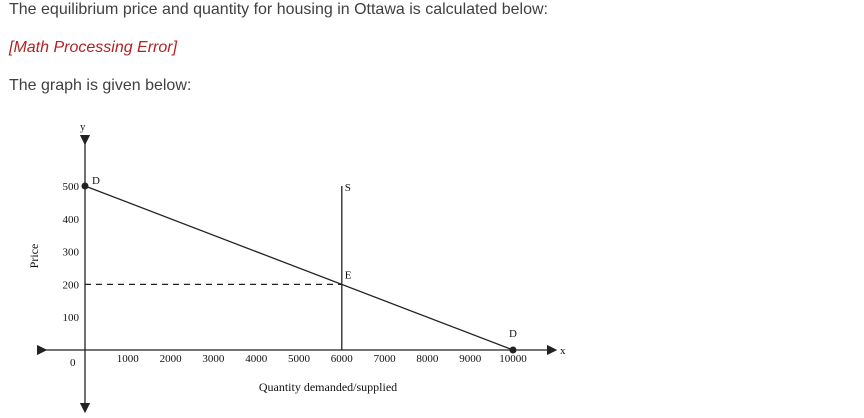 The width and height of the screenshot is (864, 418). What do you see at coordinates (71, 285) in the screenshot?
I see `y-tick-label: 200` at bounding box center [71, 285].